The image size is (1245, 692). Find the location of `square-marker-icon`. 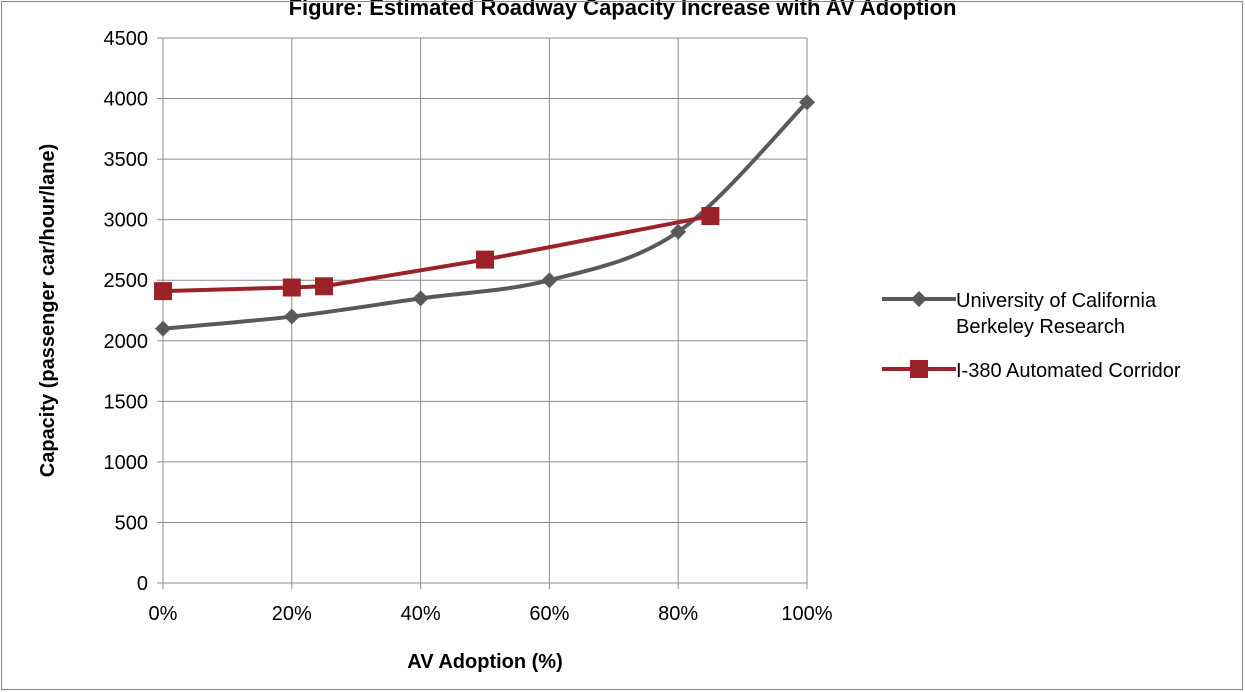

square-marker-icon is located at coordinates (919, 369).